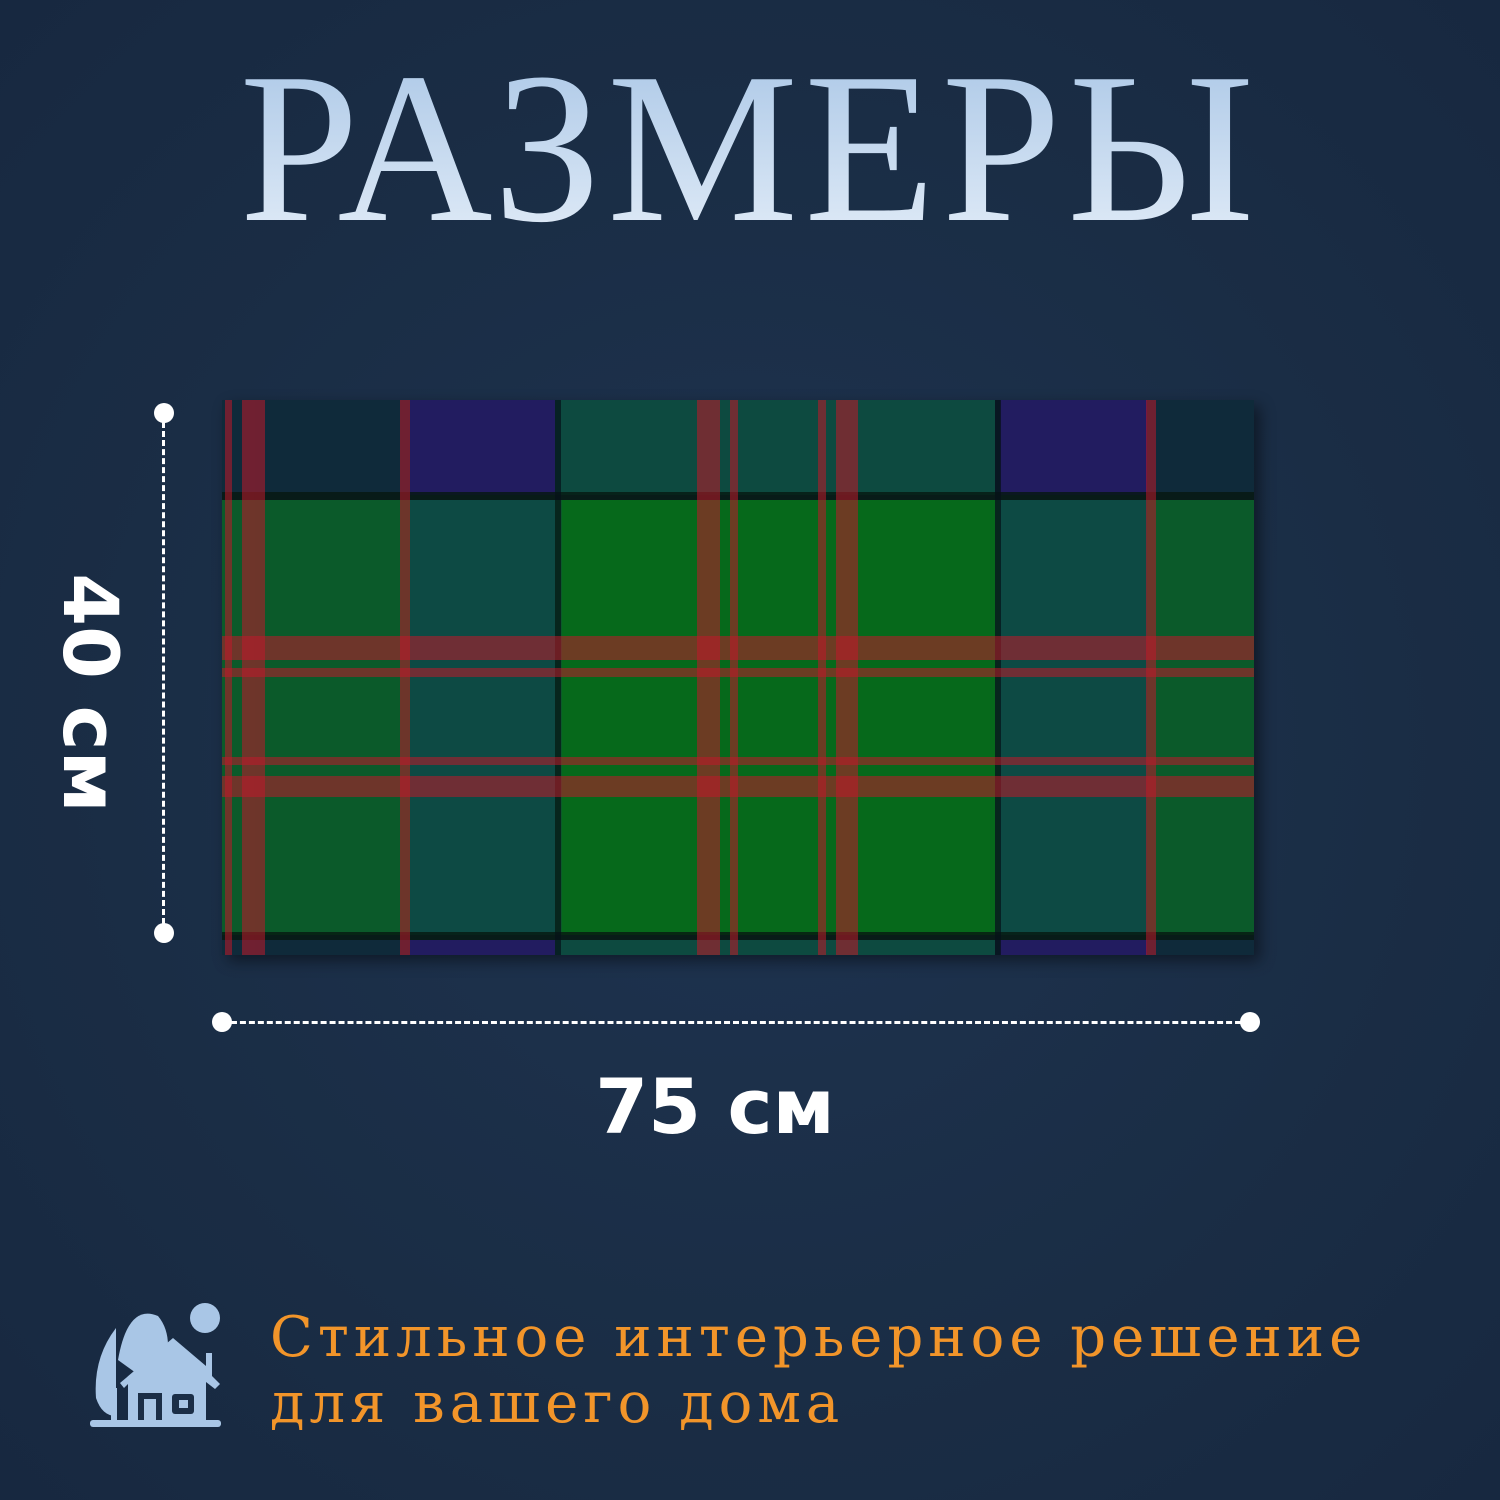 This screenshot has height=1500, width=1500. Describe the element at coordinates (164, 413) in the screenshot. I see `height-line-top-dot` at that location.